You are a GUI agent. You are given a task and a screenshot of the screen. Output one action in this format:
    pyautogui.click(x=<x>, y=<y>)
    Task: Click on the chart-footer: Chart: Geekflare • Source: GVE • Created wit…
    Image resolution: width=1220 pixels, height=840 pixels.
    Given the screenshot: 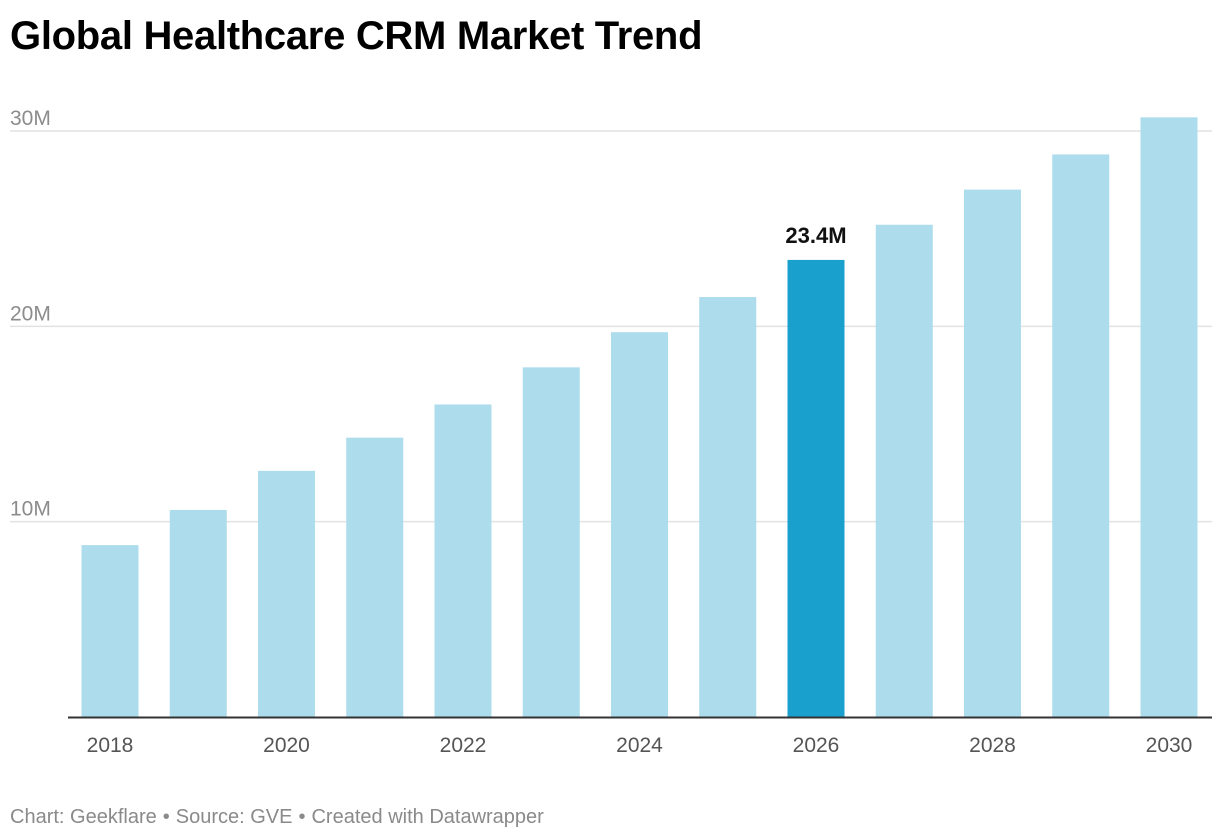 What is the action you would take?
    pyautogui.click(x=277, y=817)
    